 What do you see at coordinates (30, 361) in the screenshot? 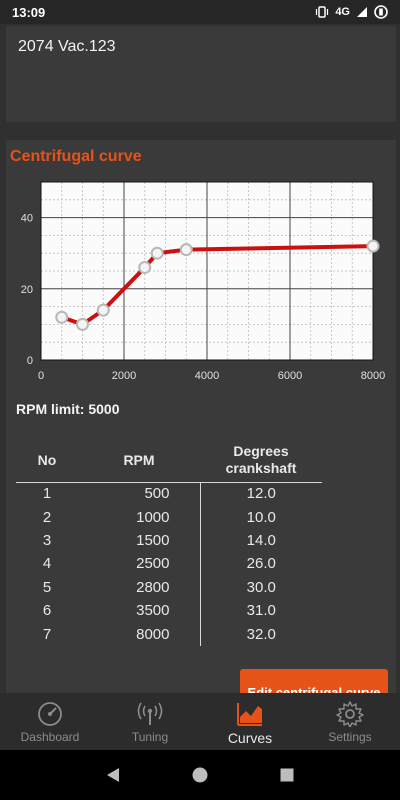
I see `y-tick-label: 0` at bounding box center [30, 361].